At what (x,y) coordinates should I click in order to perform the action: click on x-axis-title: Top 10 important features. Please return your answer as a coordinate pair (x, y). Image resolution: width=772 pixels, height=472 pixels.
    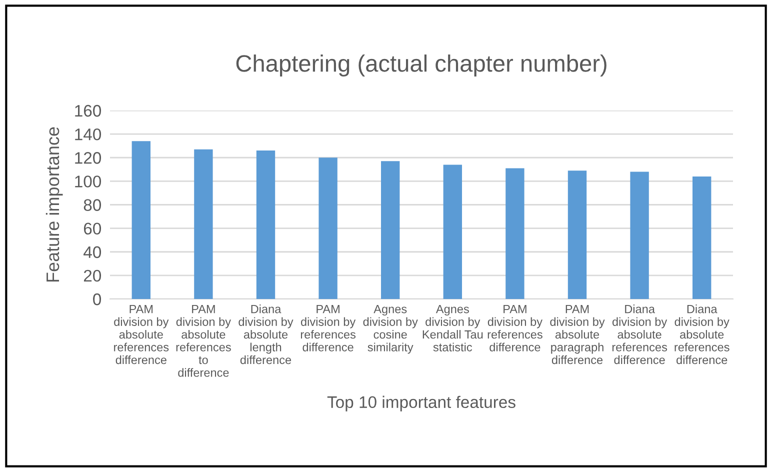
    Looking at the image, I should click on (421, 404).